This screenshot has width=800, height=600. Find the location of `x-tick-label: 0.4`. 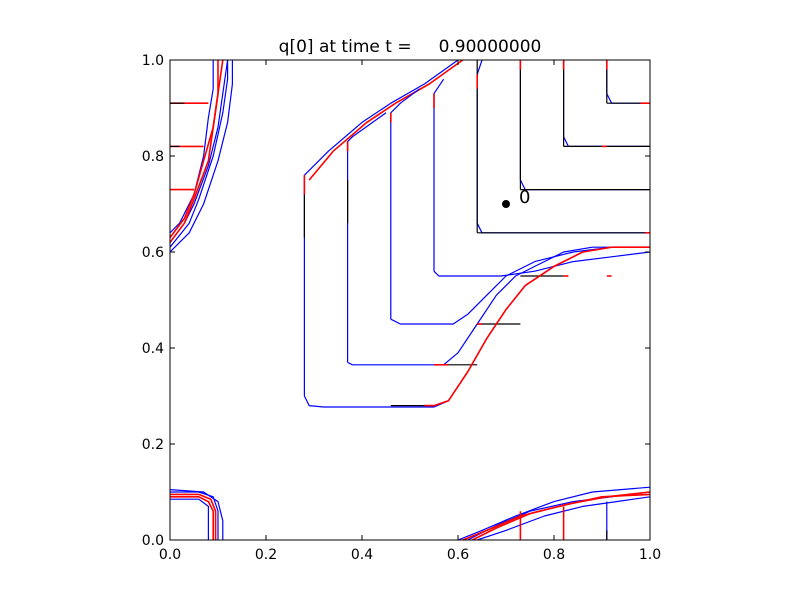

x-tick-label: 0.4 is located at coordinates (362, 555).